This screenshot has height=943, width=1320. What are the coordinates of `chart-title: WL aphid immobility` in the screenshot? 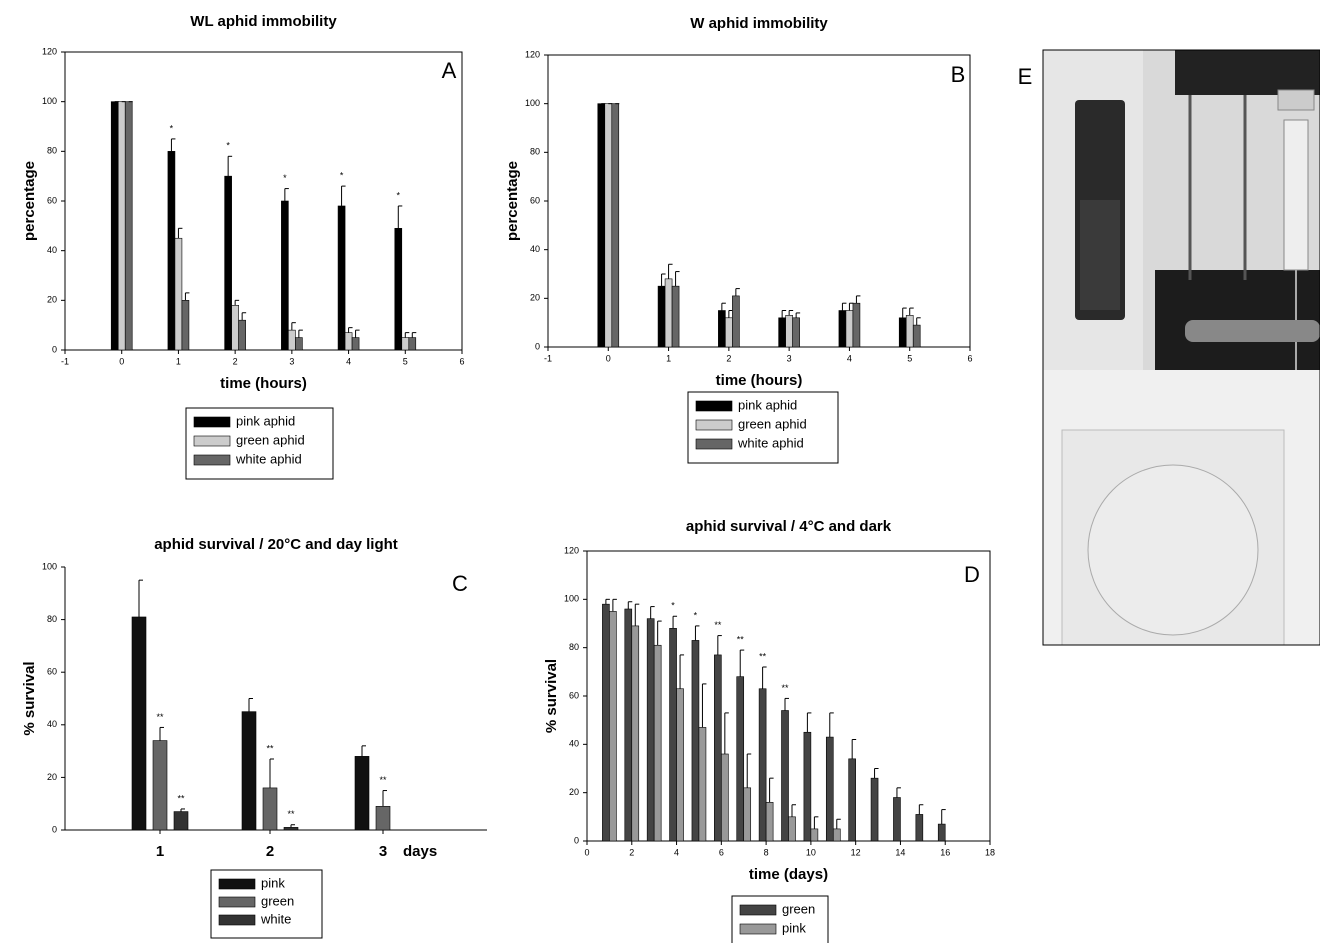 It's located at (263, 21).